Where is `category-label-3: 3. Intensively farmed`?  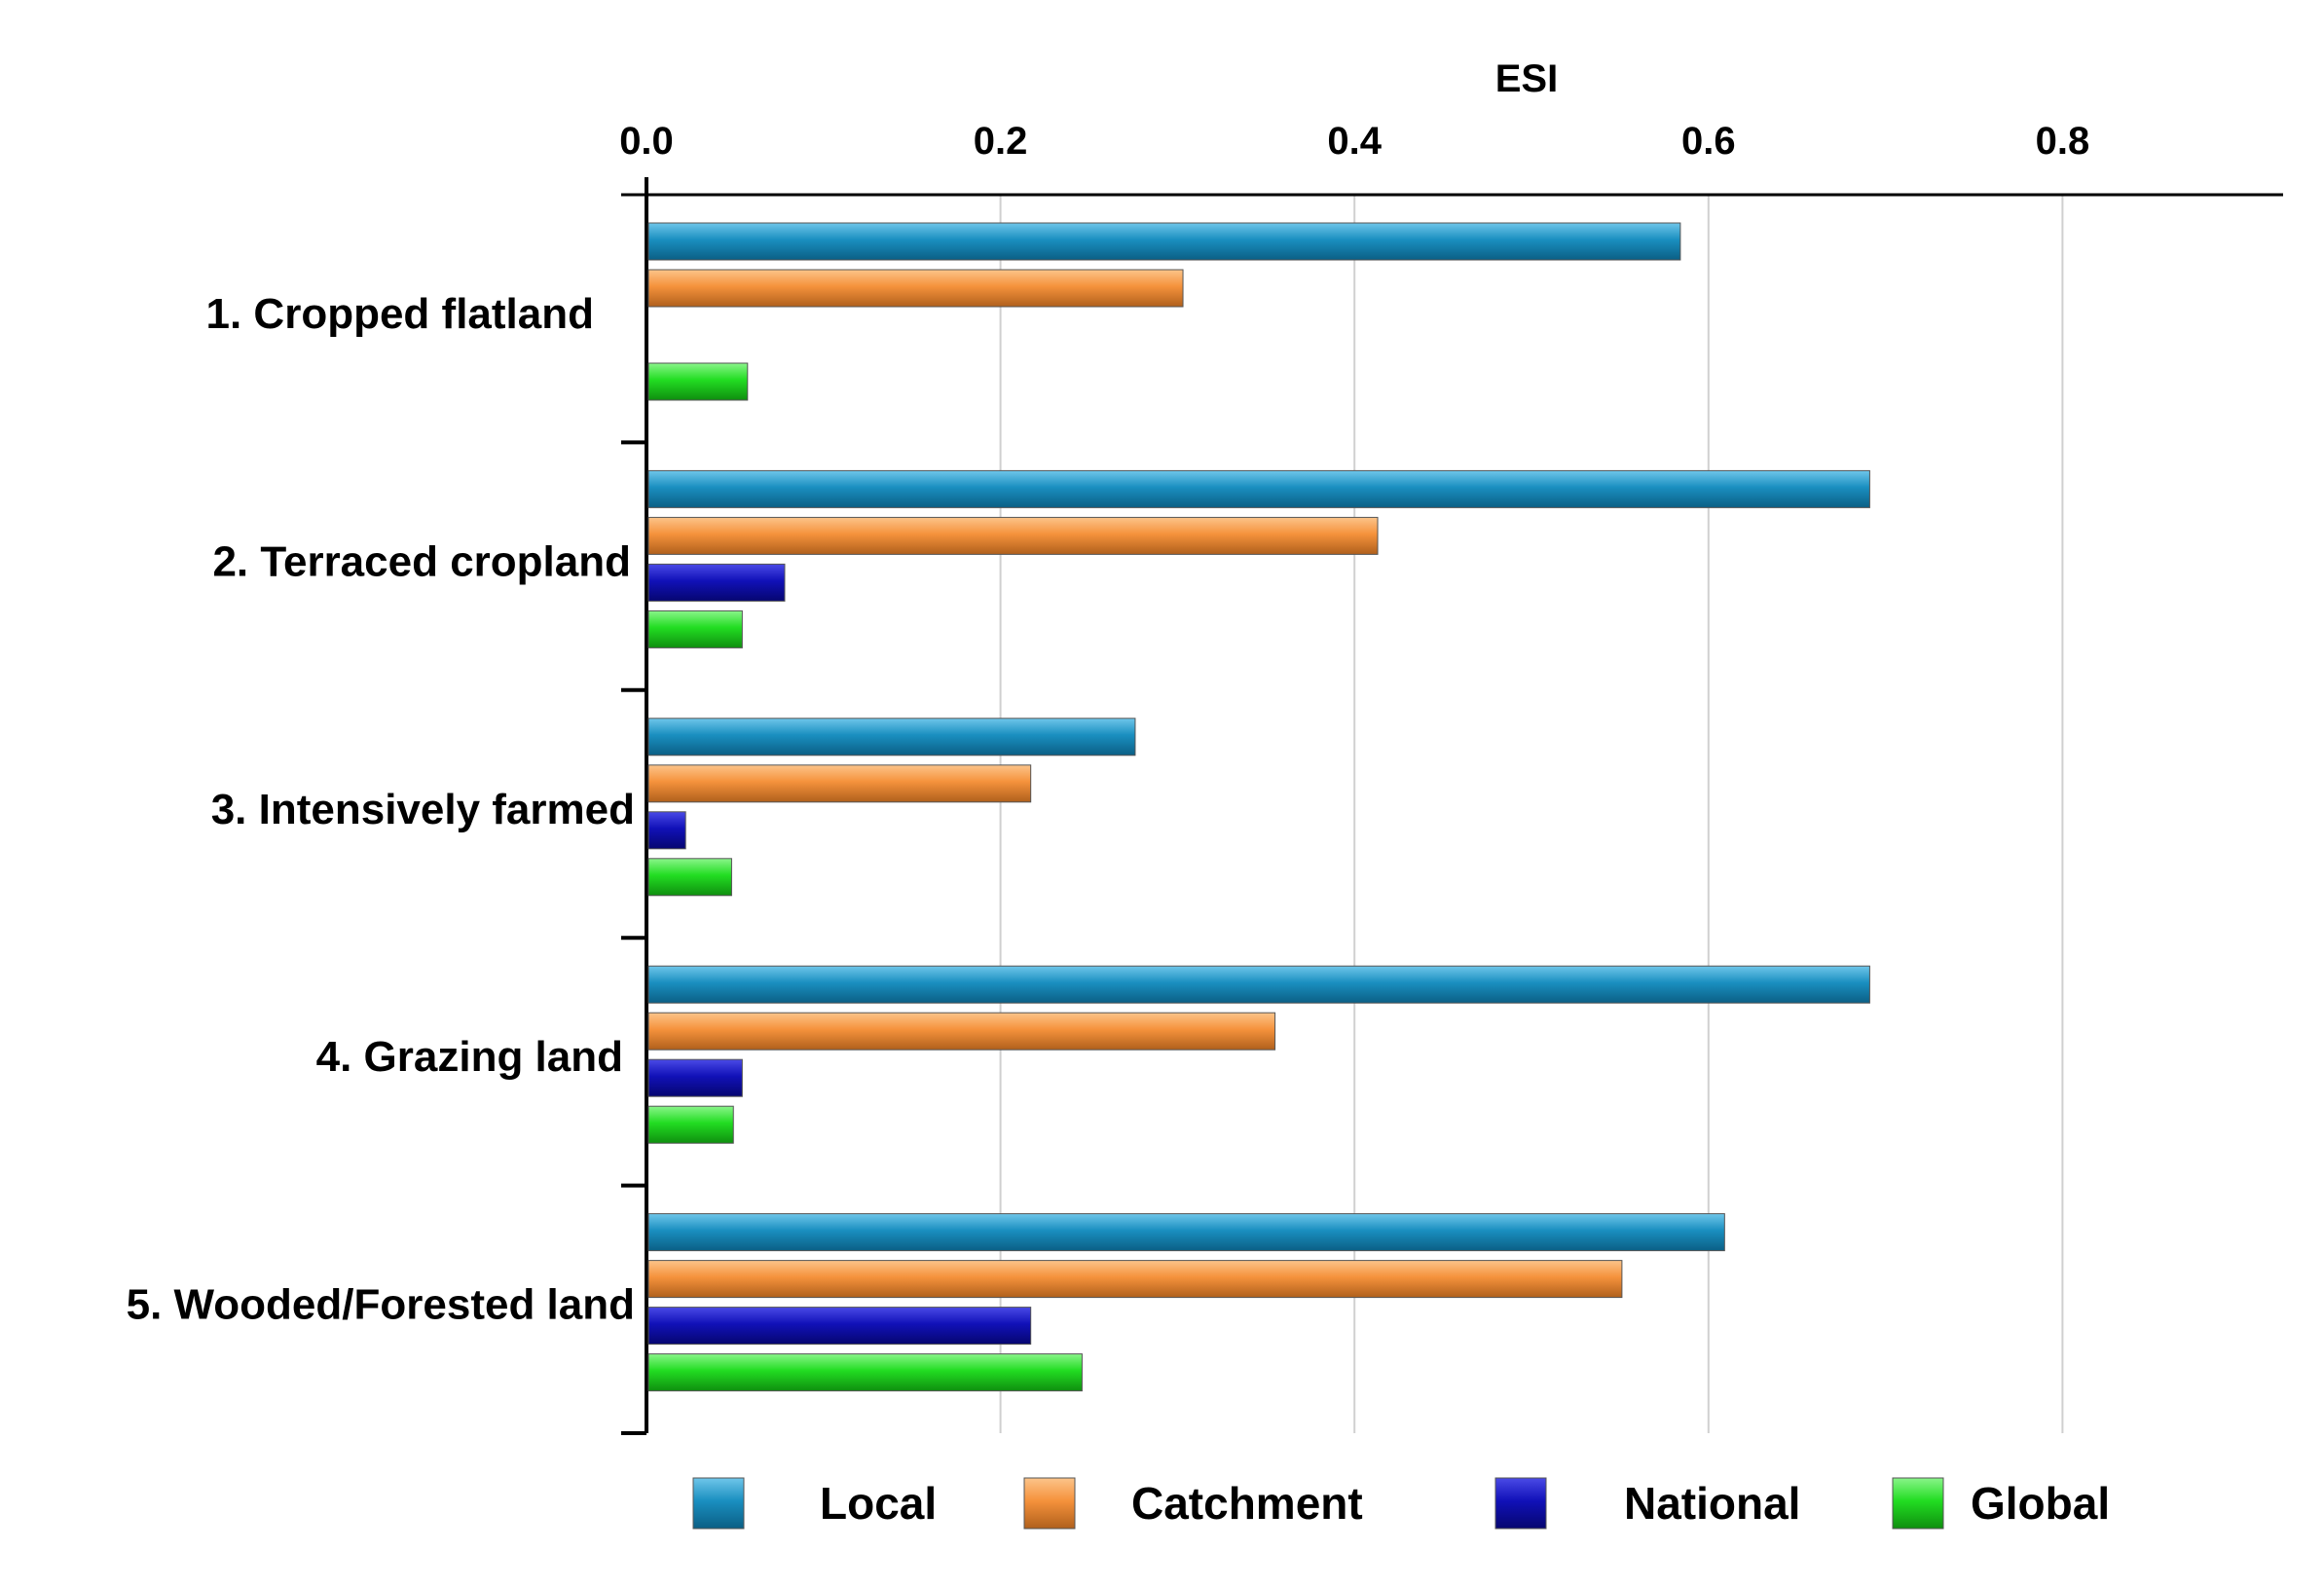
category-label-3: 3. Intensively farmed is located at coordinates (423, 810).